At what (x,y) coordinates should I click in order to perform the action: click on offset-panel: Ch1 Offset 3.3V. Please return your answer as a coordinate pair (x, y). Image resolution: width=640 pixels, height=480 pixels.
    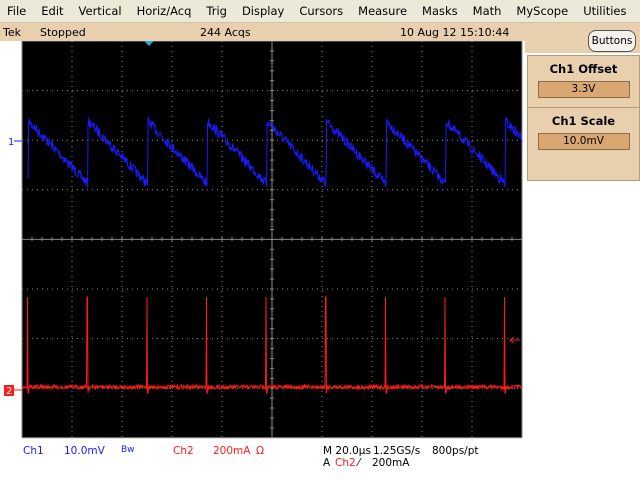
    Looking at the image, I should click on (583, 92).